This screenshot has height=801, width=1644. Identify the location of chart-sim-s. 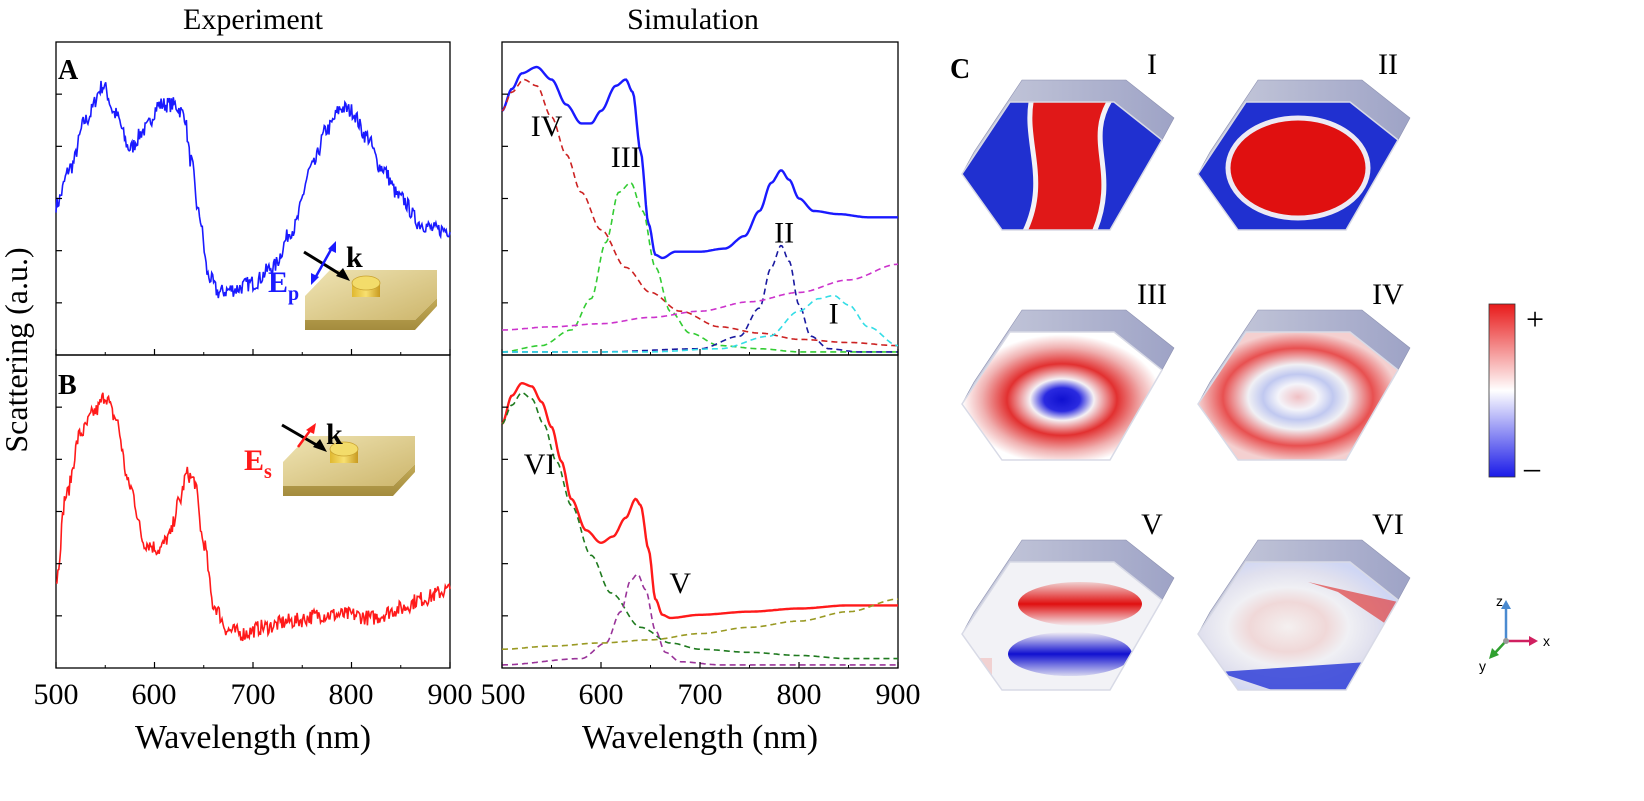
(700, 523).